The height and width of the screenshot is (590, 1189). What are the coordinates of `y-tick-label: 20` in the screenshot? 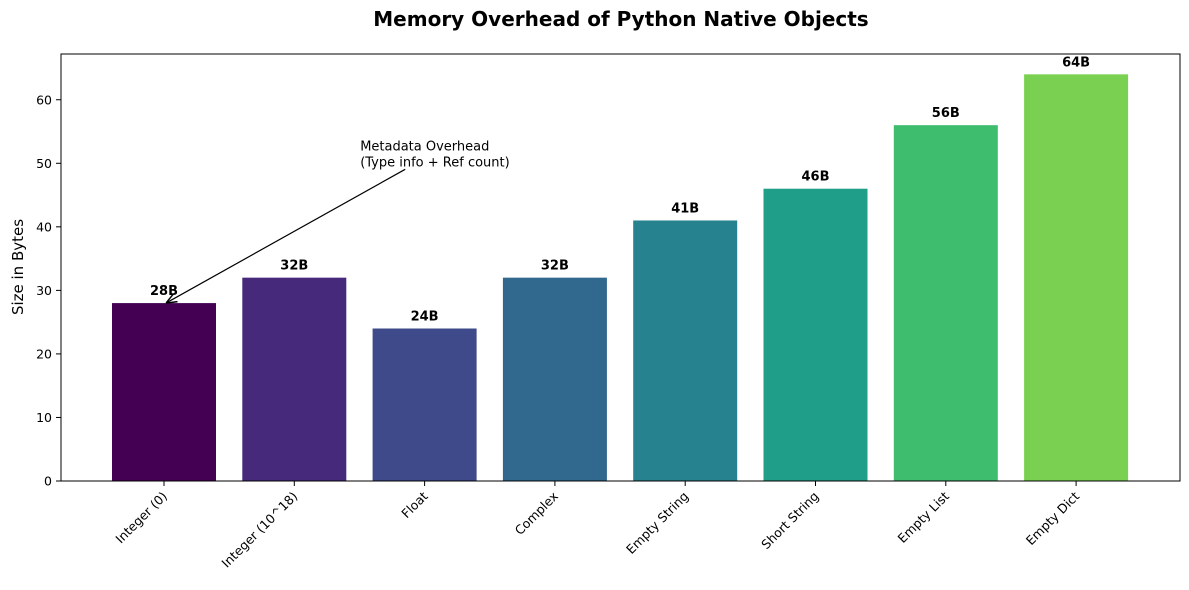 It's located at (44, 353).